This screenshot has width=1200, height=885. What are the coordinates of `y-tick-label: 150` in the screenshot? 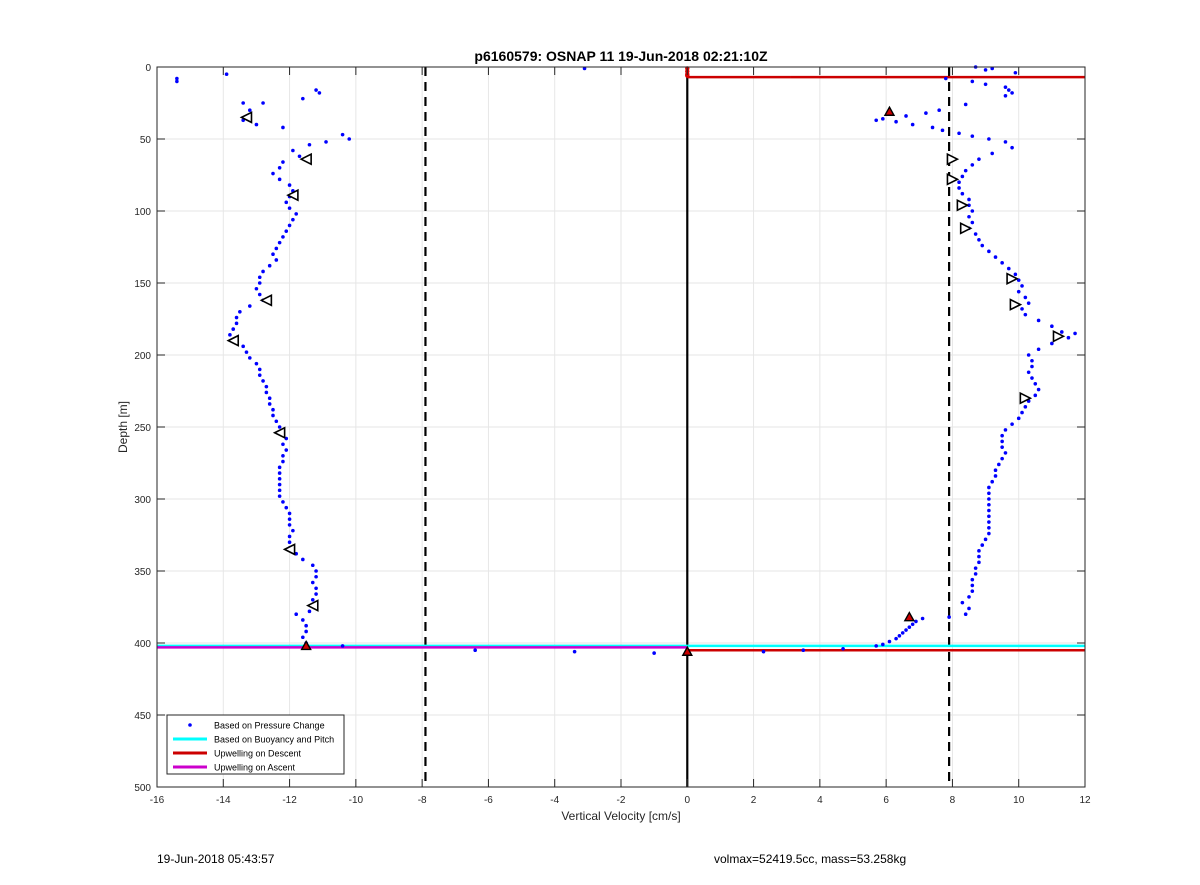 It's located at (142, 284).